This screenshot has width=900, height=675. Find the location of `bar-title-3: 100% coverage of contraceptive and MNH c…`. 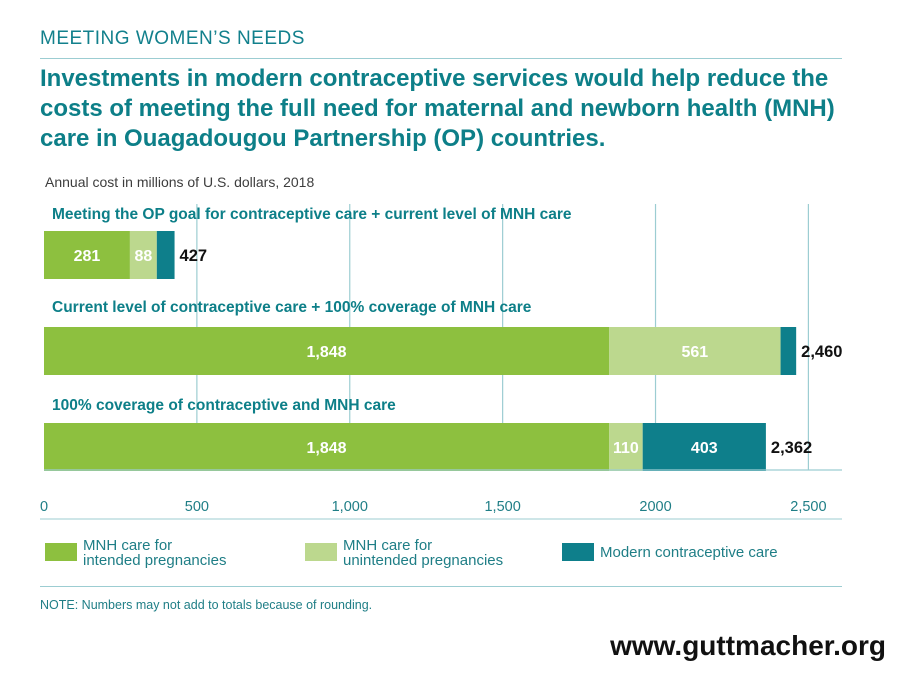

bar-title-3: 100% coverage of contraceptive and MNH c… is located at coordinates (224, 405).